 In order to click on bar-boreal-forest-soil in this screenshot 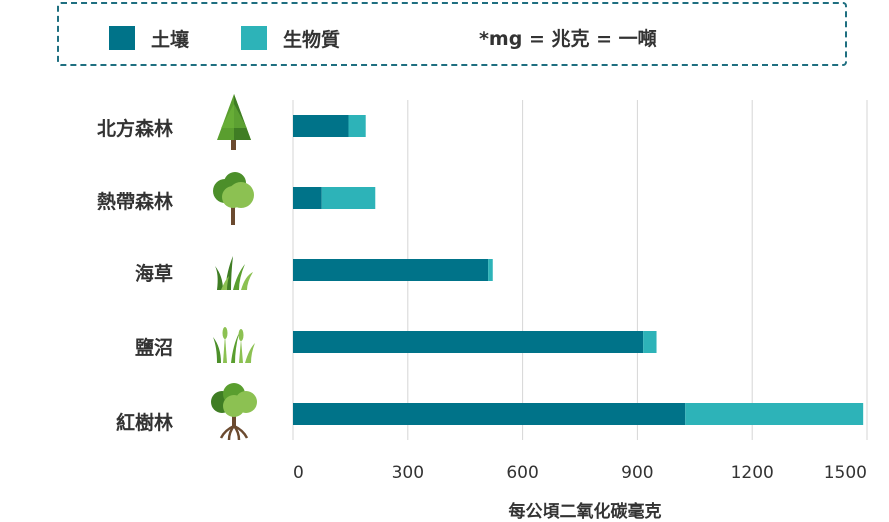, I will do `click(321, 126)`.